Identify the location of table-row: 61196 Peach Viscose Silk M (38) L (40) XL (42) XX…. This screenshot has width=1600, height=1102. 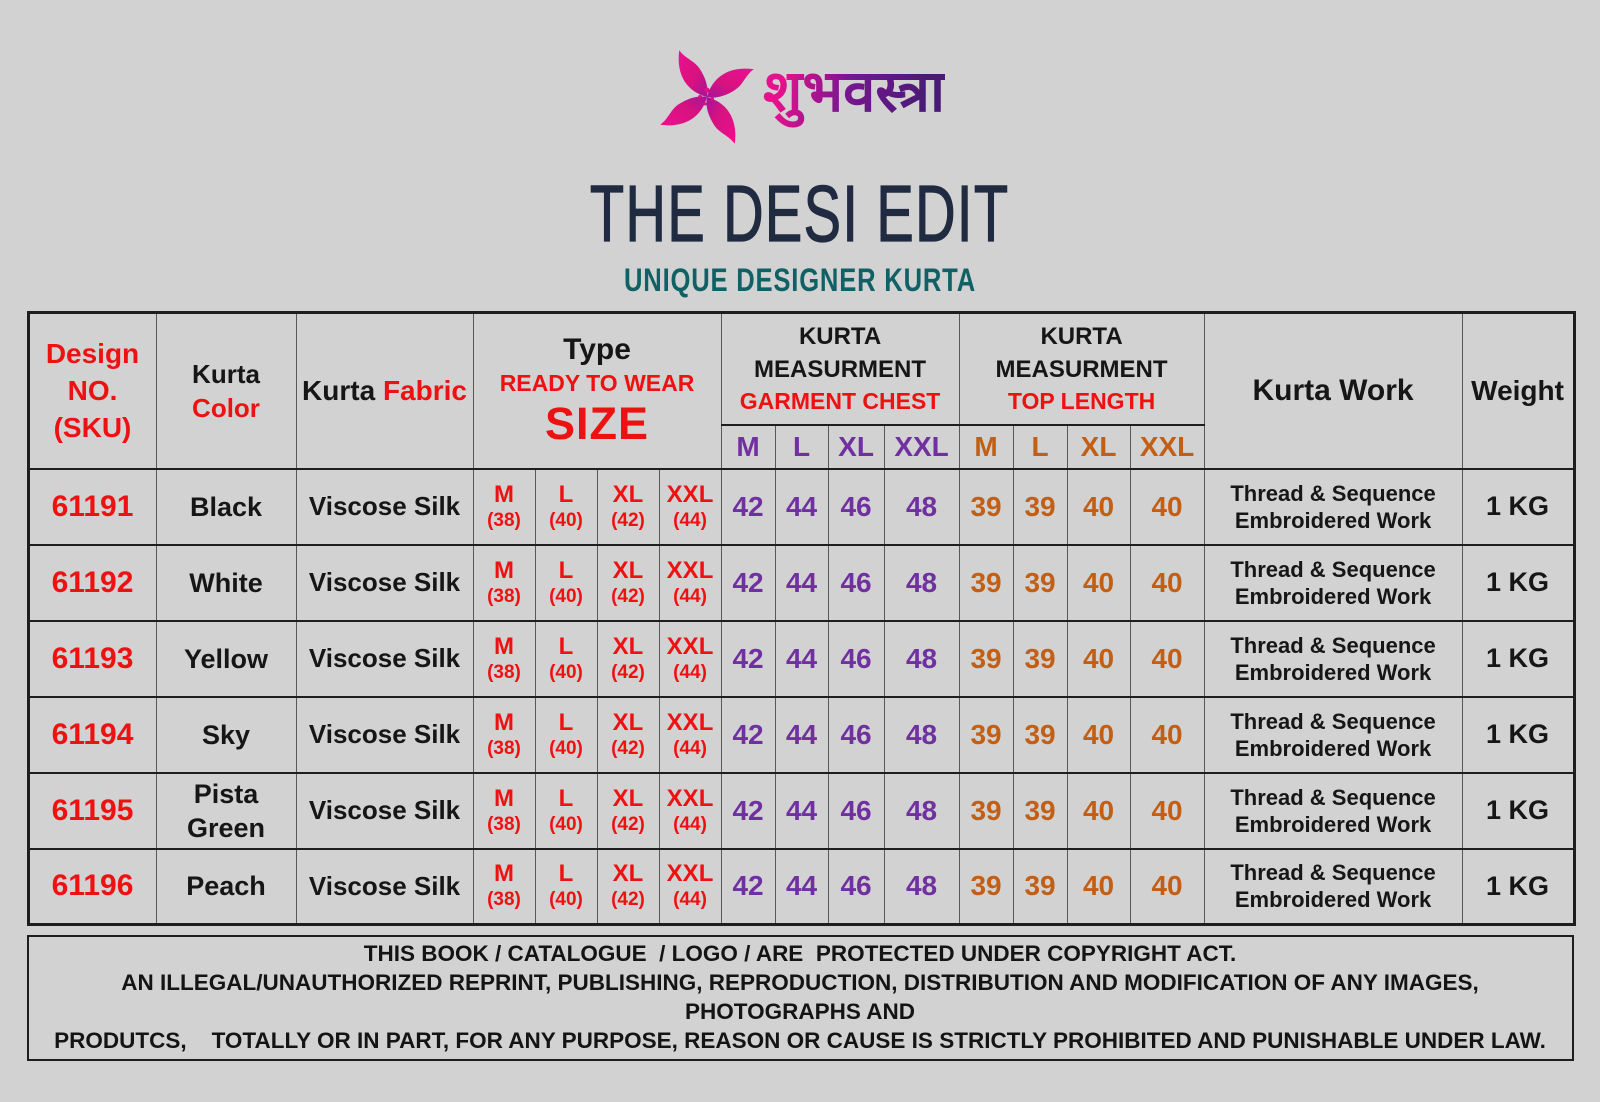
(801, 886).